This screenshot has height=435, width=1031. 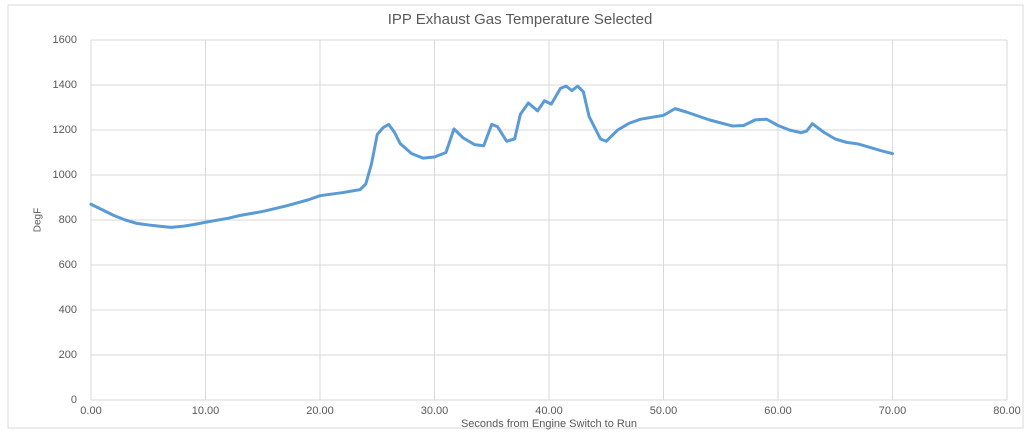 I want to click on y-axis-label: DegF, so click(x=38, y=220).